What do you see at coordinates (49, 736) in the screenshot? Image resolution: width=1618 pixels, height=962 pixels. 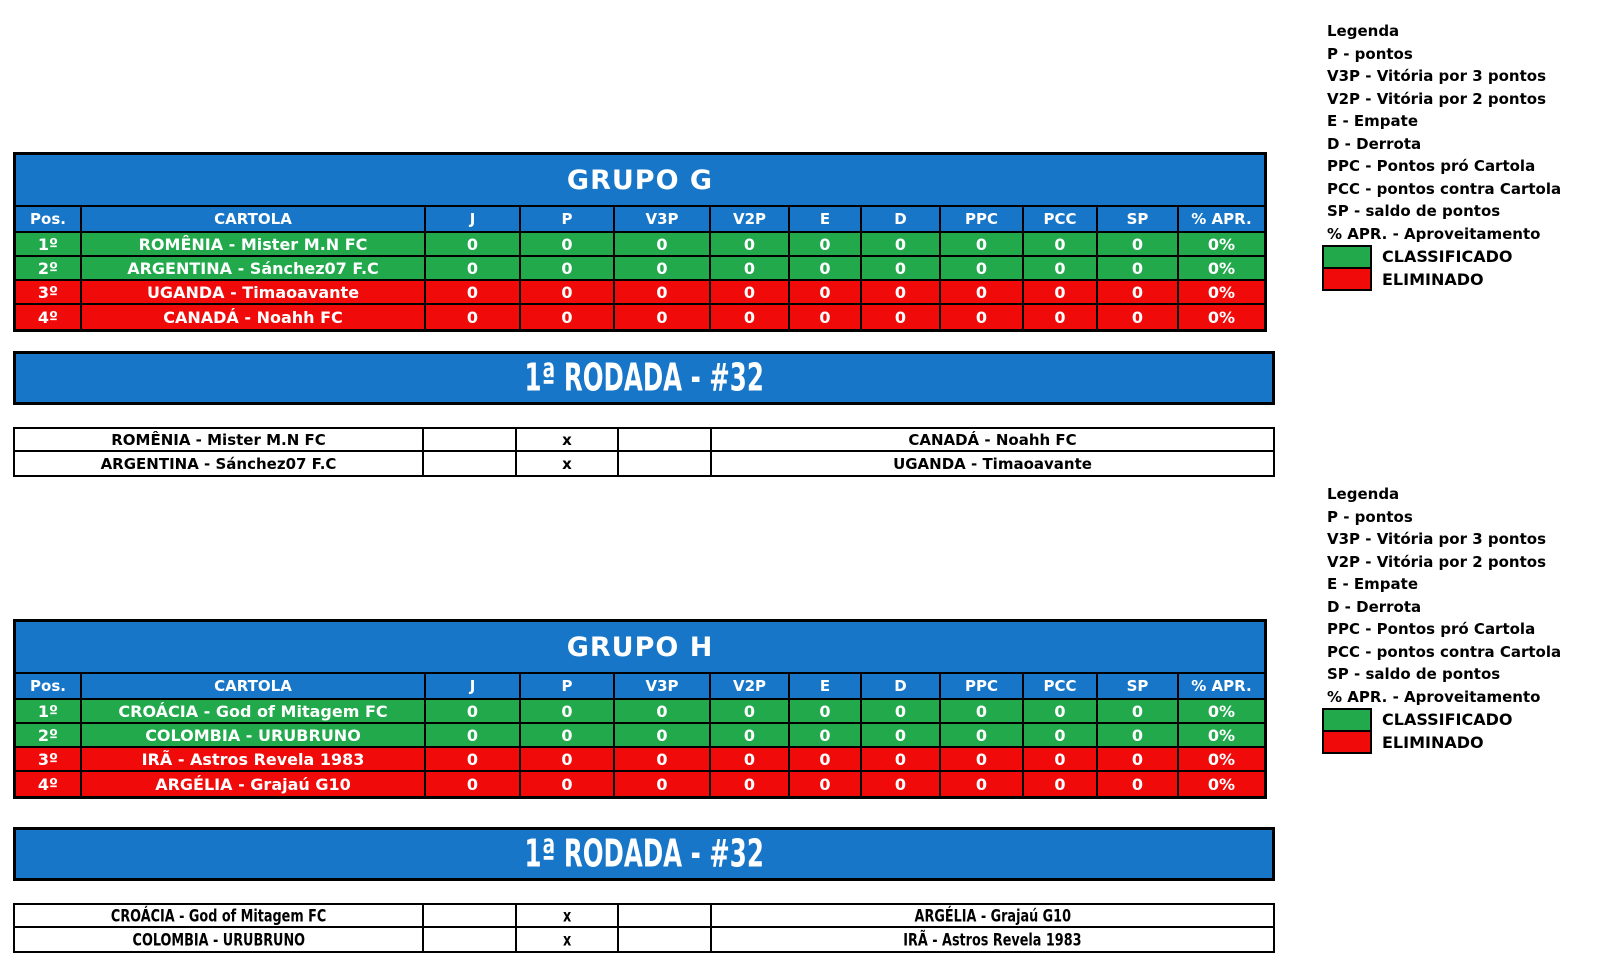 I see `pos-cell: 2º` at bounding box center [49, 736].